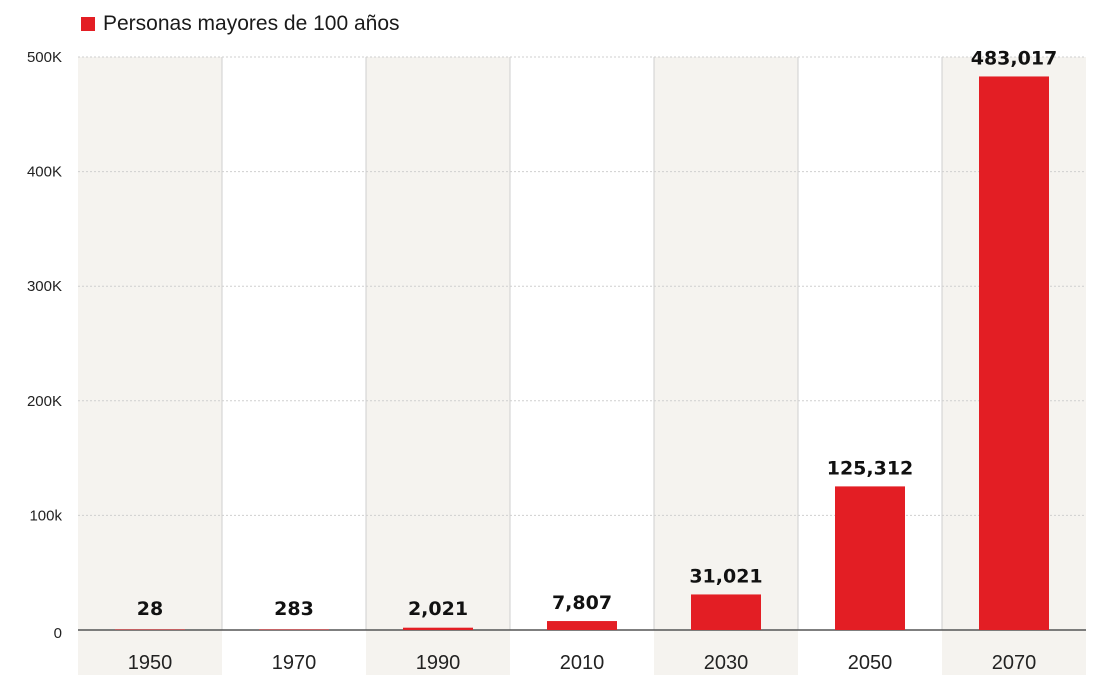 This screenshot has height=675, width=1099. I want to click on y-tick-label: 100k, so click(45, 515).